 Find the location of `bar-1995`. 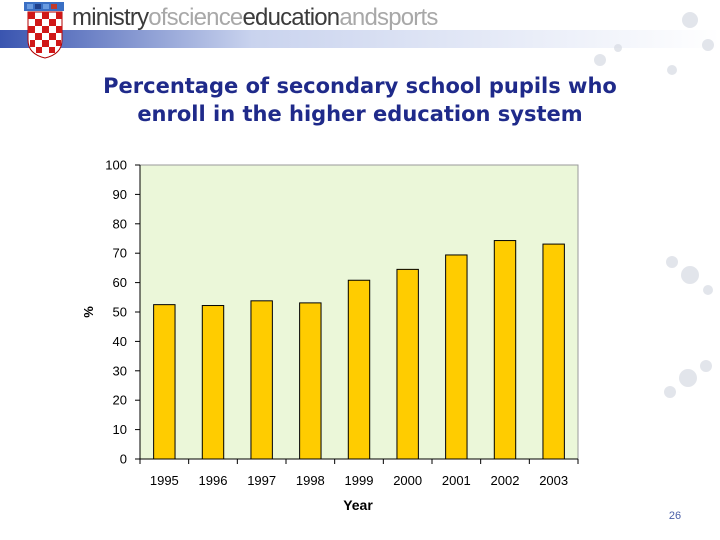

bar-1995 is located at coordinates (164, 382).